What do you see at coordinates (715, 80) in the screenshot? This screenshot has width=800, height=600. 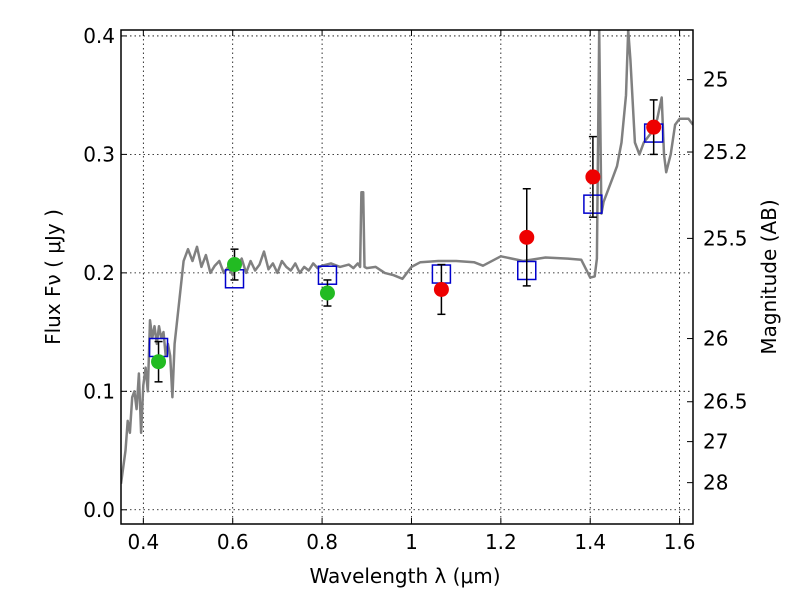 I see `y2-tick-label: 25` at bounding box center [715, 80].